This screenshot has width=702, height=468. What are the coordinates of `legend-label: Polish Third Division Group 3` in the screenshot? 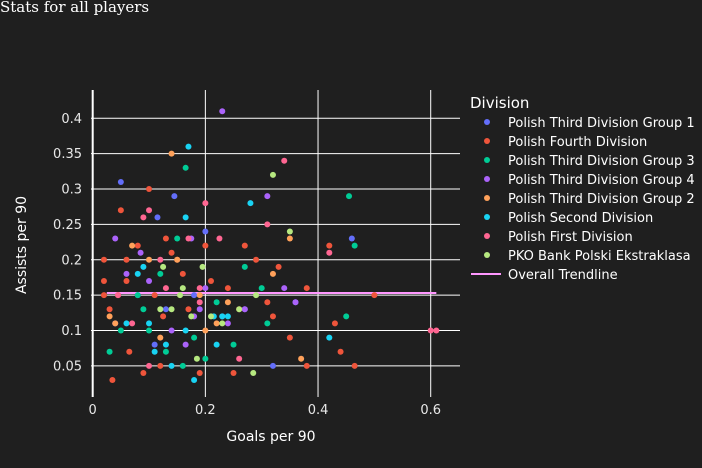 It's located at (601, 161).